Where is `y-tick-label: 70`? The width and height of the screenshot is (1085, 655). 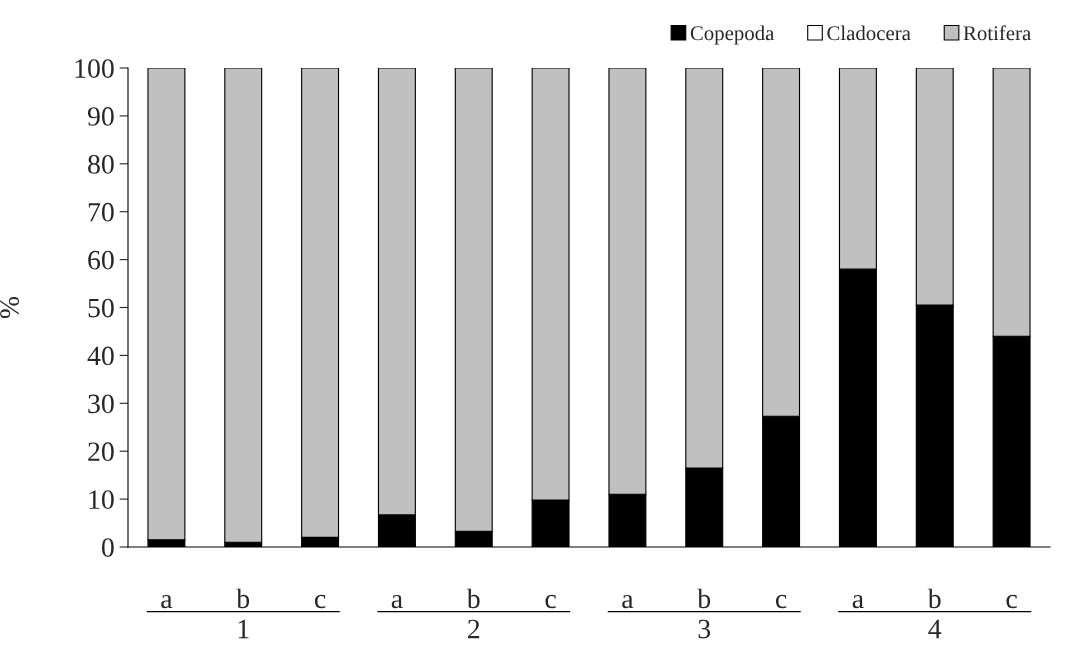
y-tick-label: 70 is located at coordinates (101, 212).